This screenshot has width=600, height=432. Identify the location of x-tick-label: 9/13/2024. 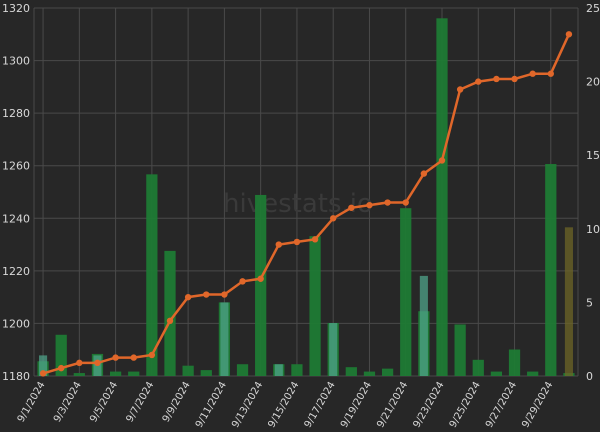
(247, 405).